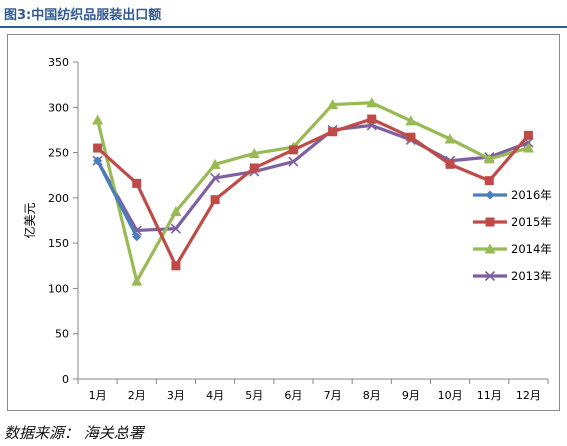 This screenshot has width=567, height=446. I want to click on x-tick-label: 11月, so click(489, 395).